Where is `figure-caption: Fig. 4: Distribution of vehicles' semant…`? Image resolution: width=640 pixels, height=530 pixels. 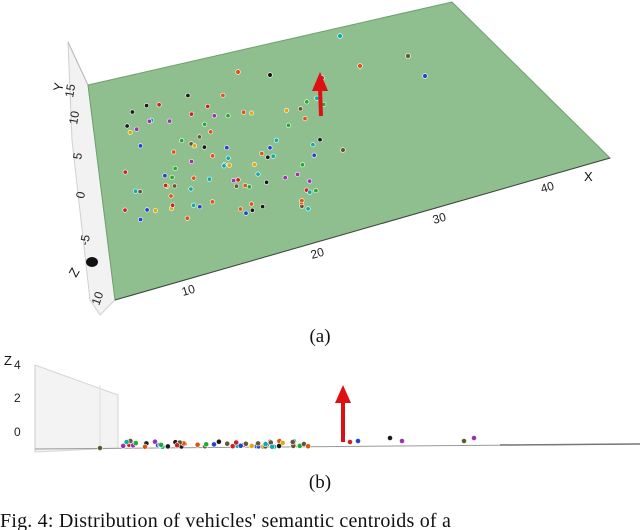 figure-caption: Fig. 4: Distribution of vehicles' semant… is located at coordinates (226, 520).